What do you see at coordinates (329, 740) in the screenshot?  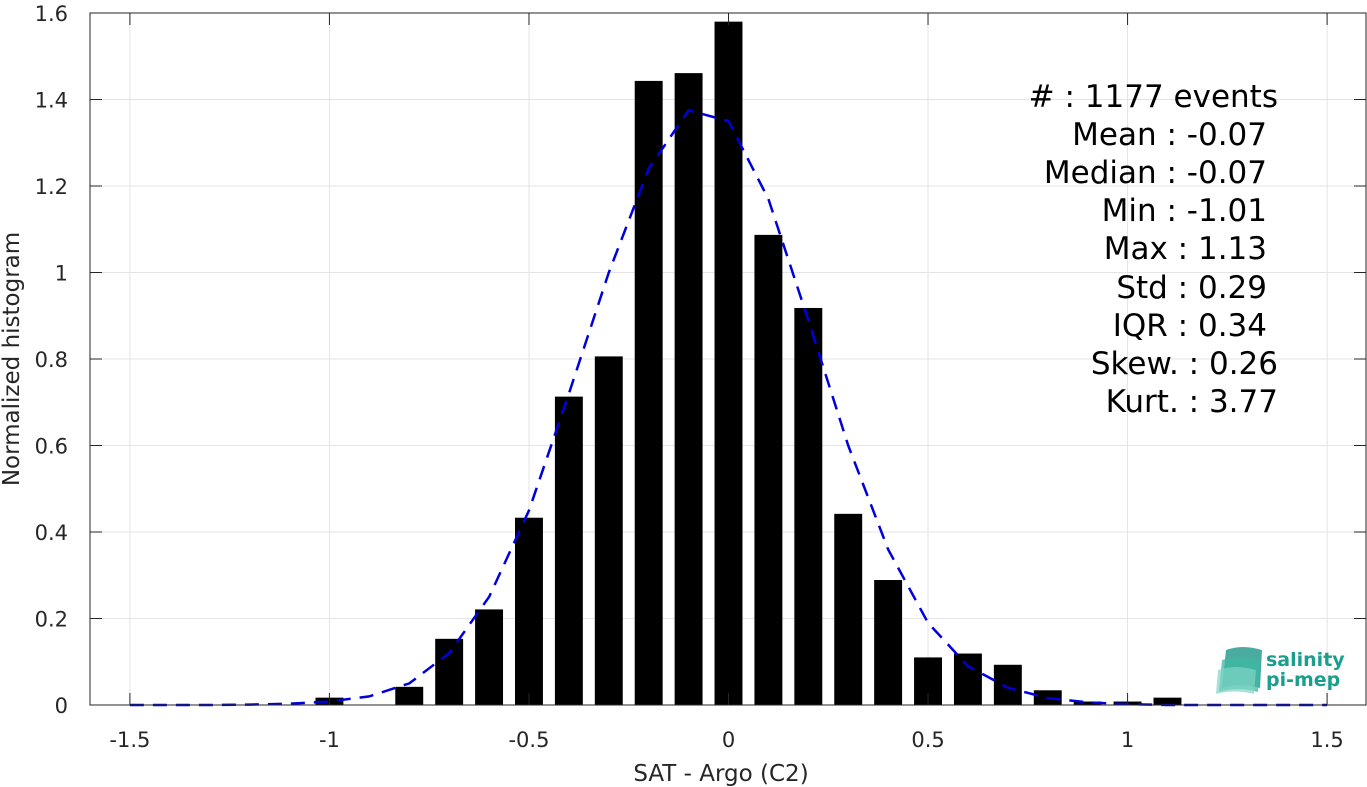 I see `x-tick-label-1: -1` at bounding box center [329, 740].